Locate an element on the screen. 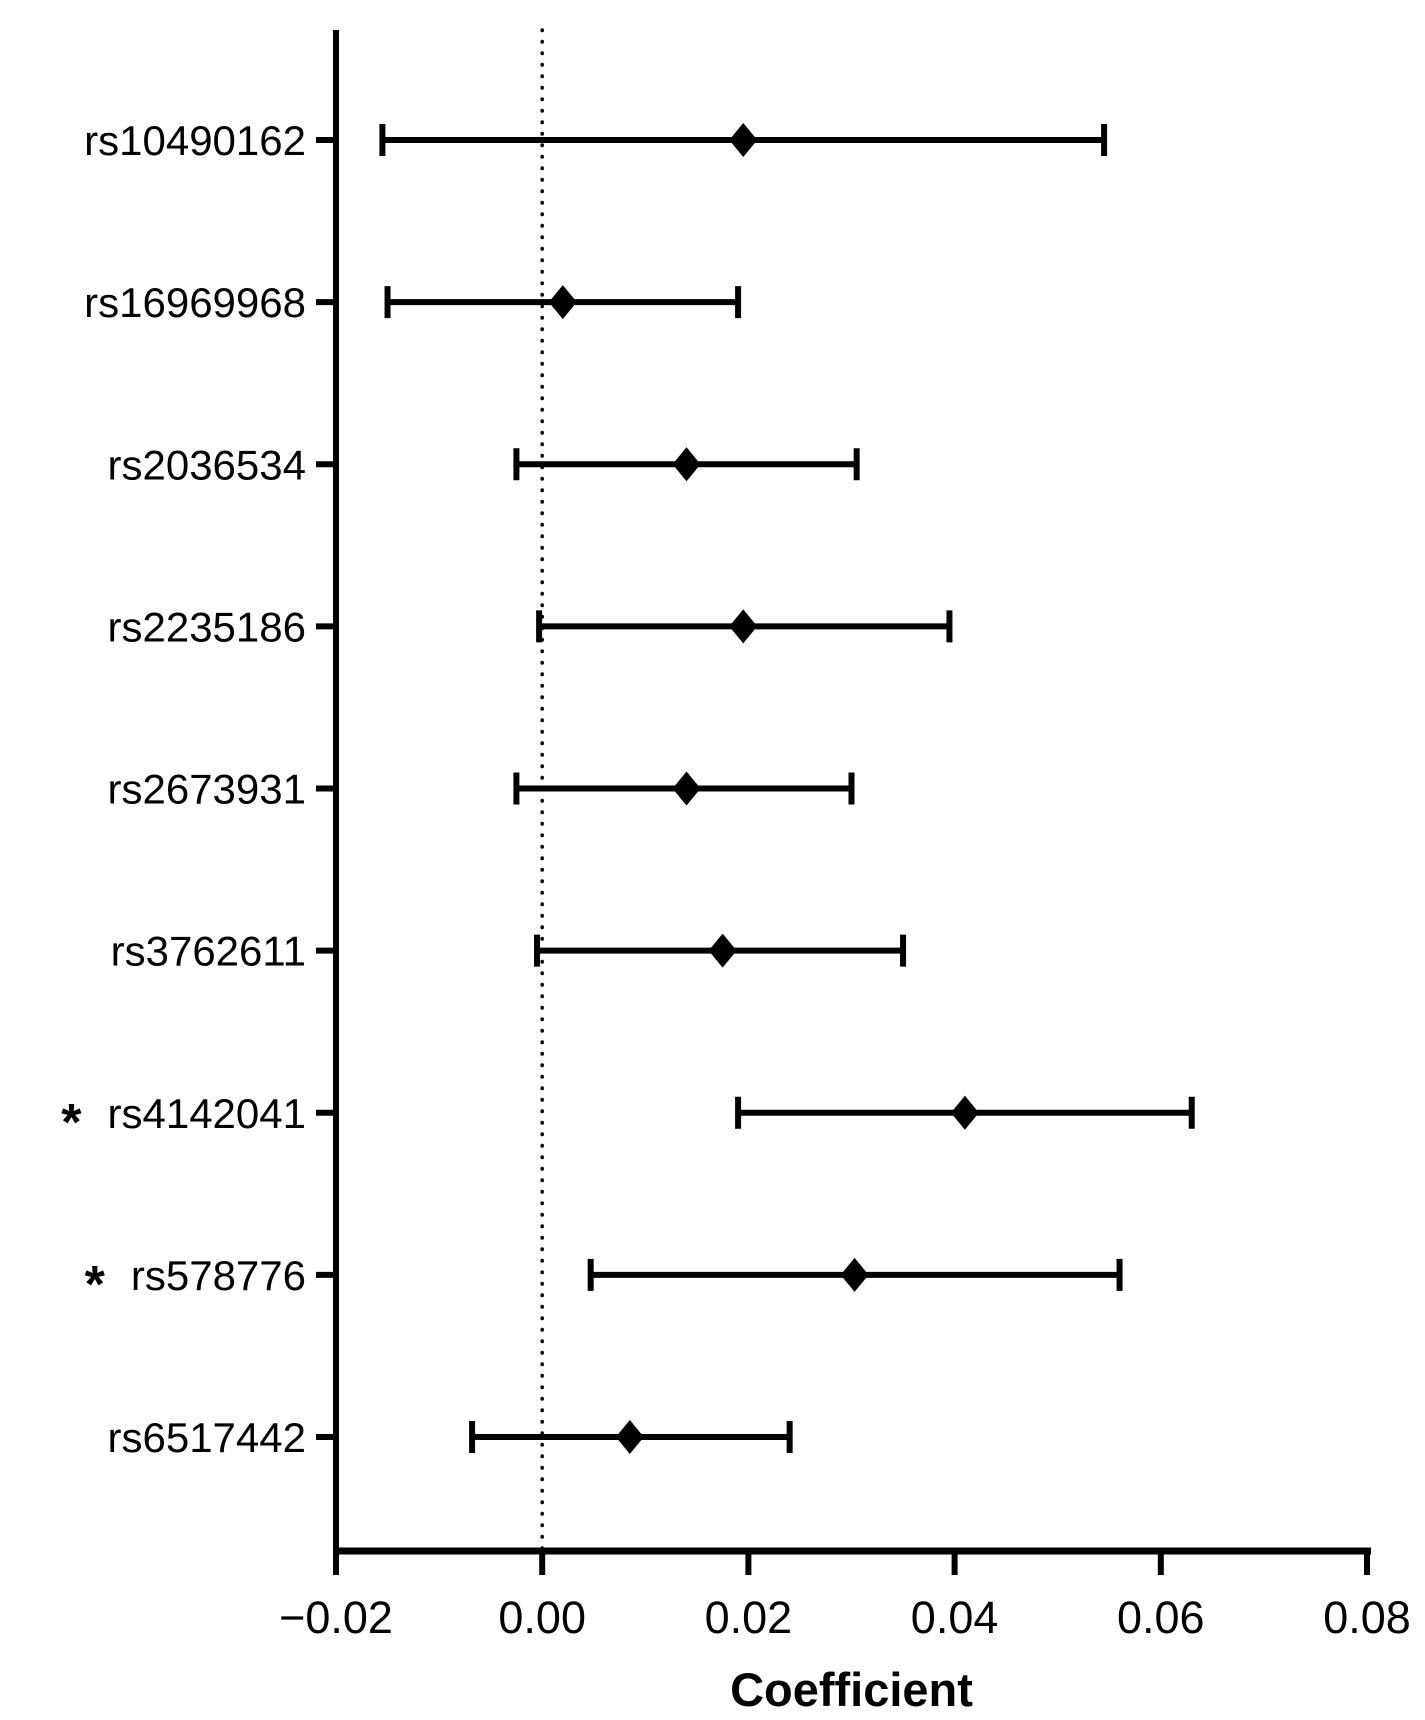  snp-label: rs10490162 is located at coordinates (195, 140).